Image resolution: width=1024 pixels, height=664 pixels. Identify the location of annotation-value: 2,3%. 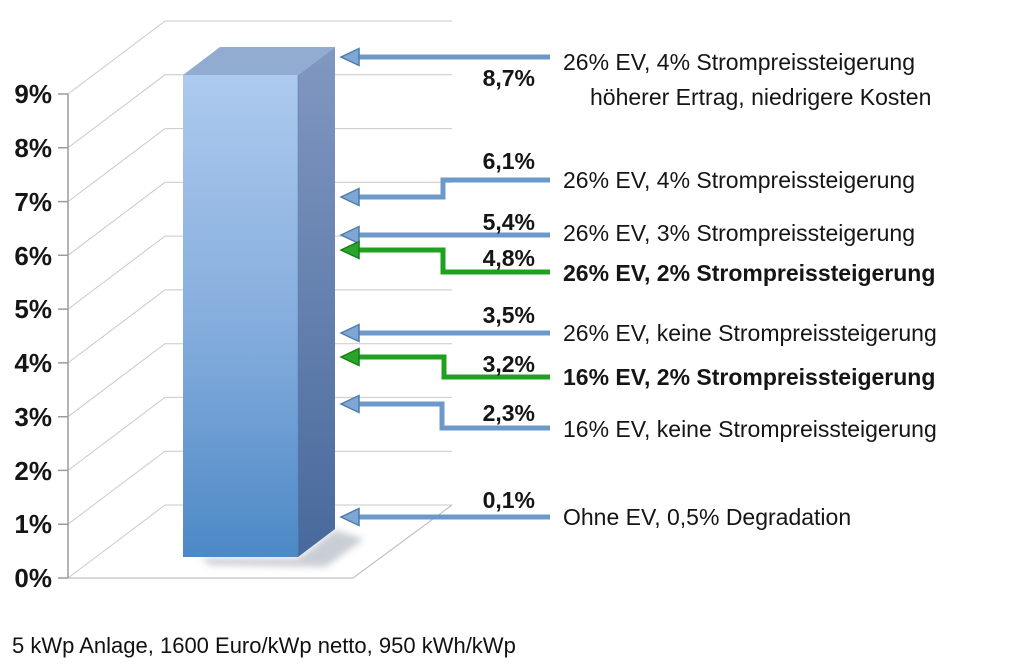
(508, 413).